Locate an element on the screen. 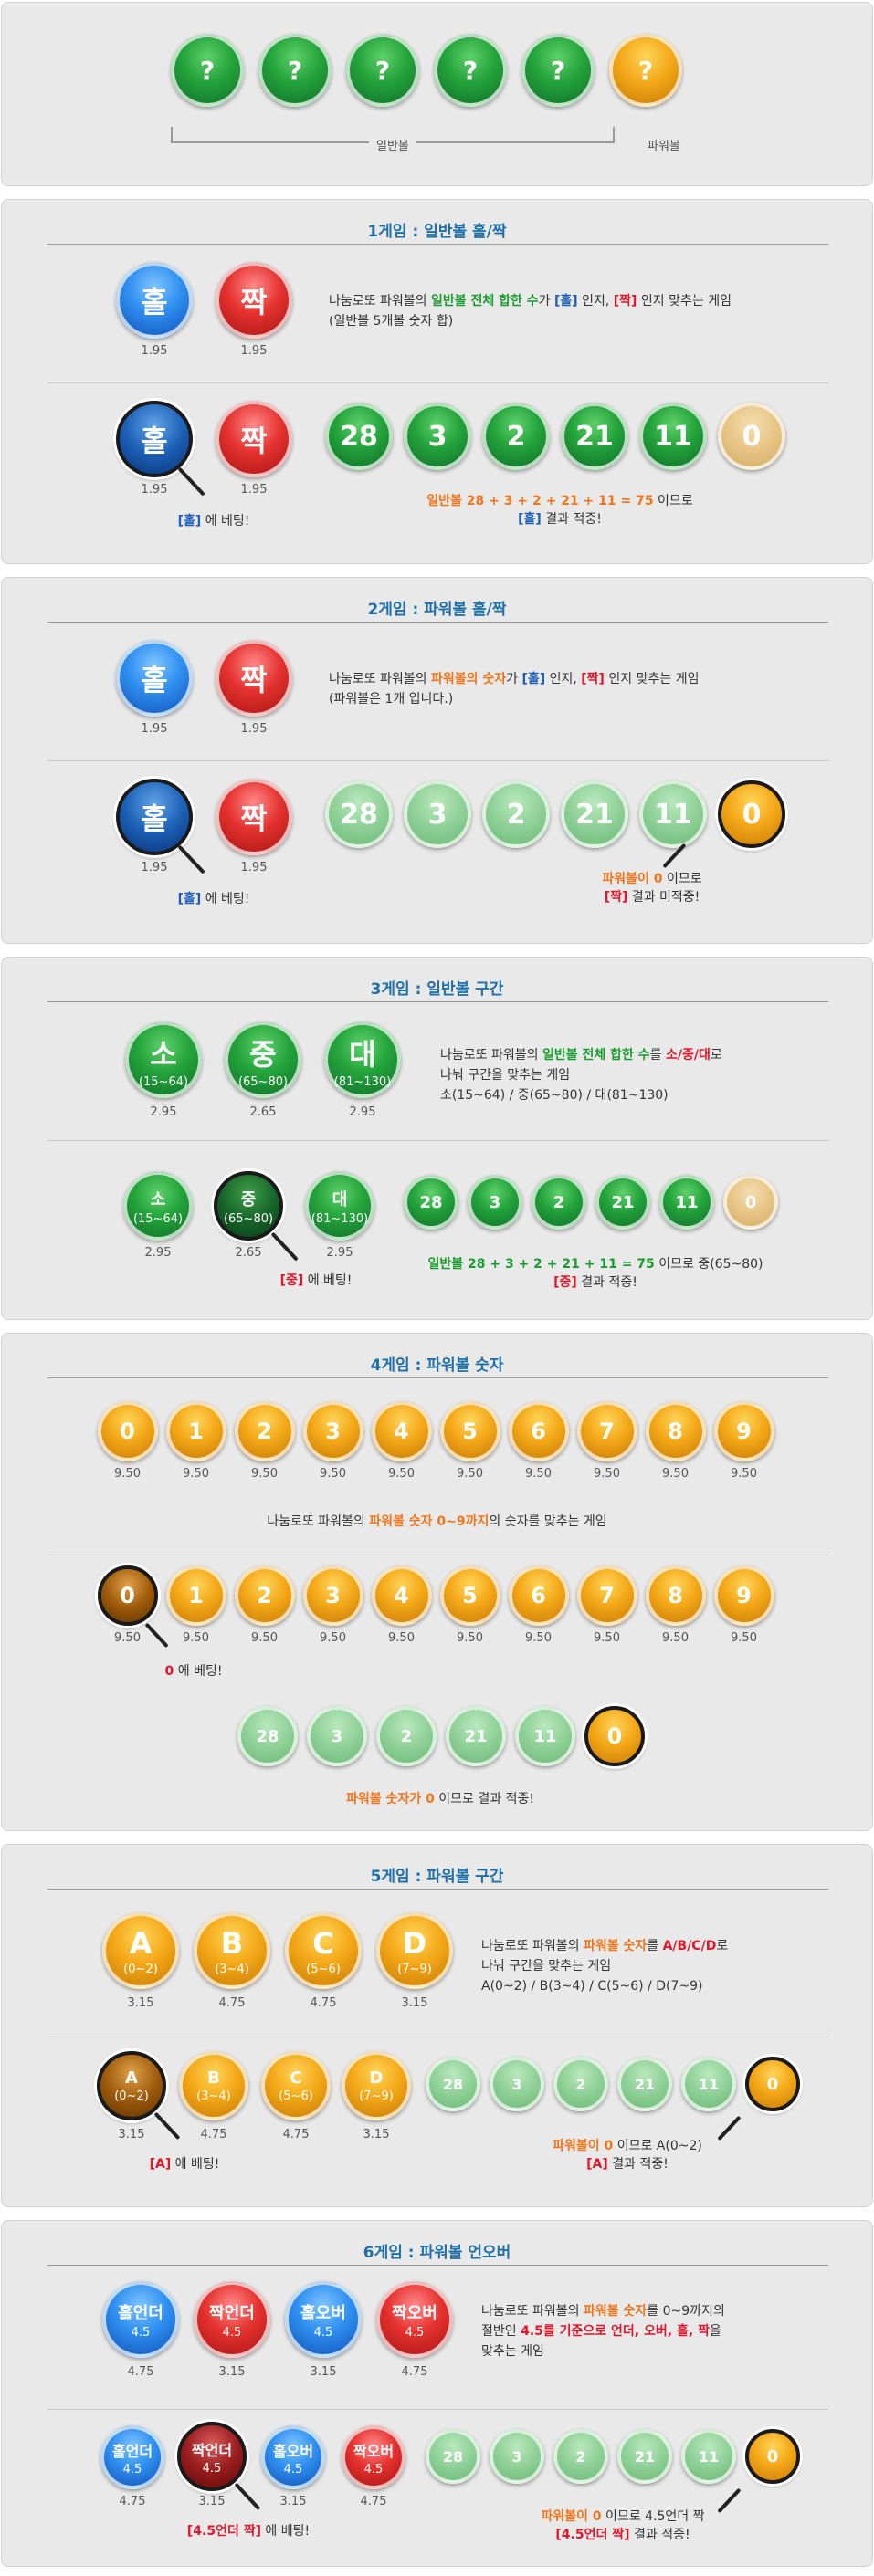  game3-large-option: 대 (81~130) is located at coordinates (362, 1060).